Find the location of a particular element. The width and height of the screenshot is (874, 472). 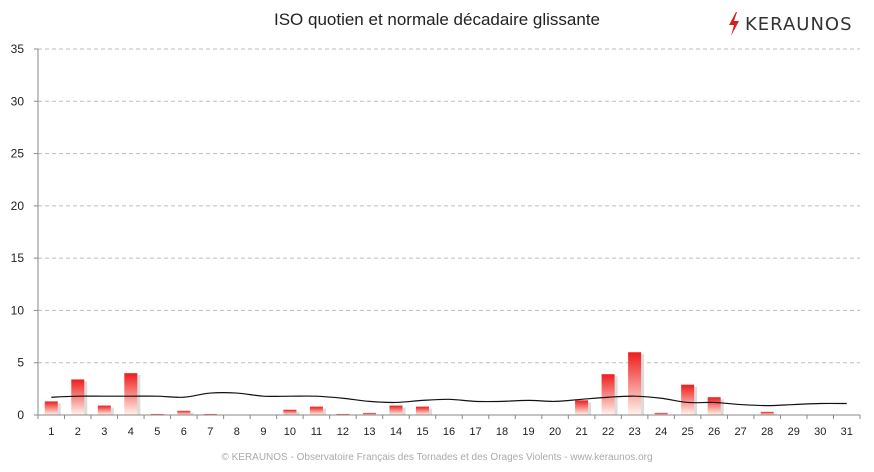

x-tick-label: 6 is located at coordinates (184, 432).